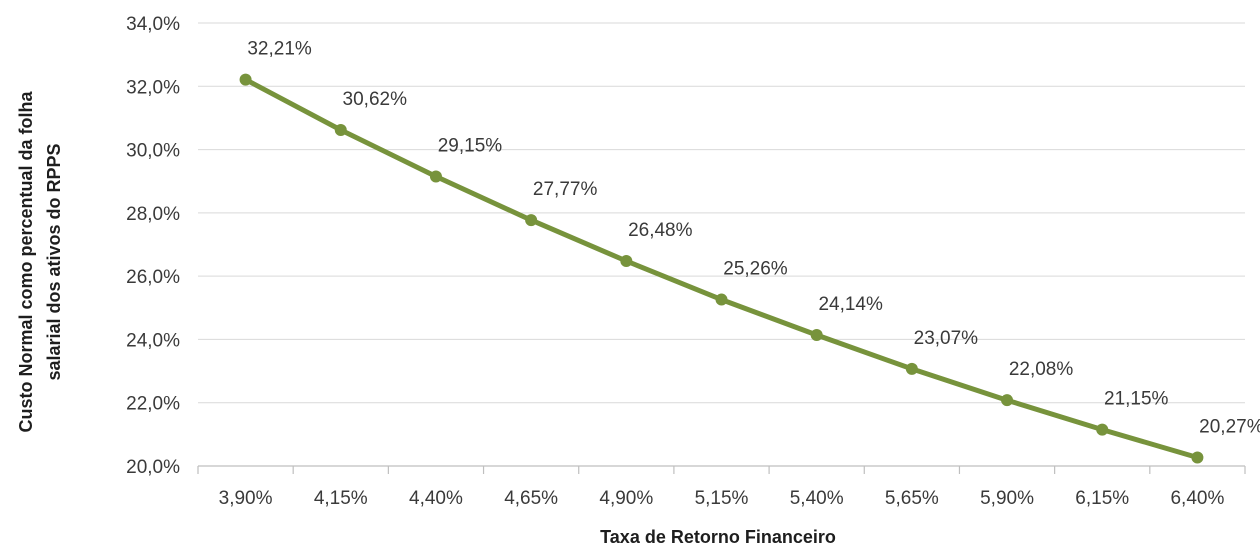  Describe the element at coordinates (912, 498) in the screenshot. I see `x-tick-label: 5,65%` at that location.